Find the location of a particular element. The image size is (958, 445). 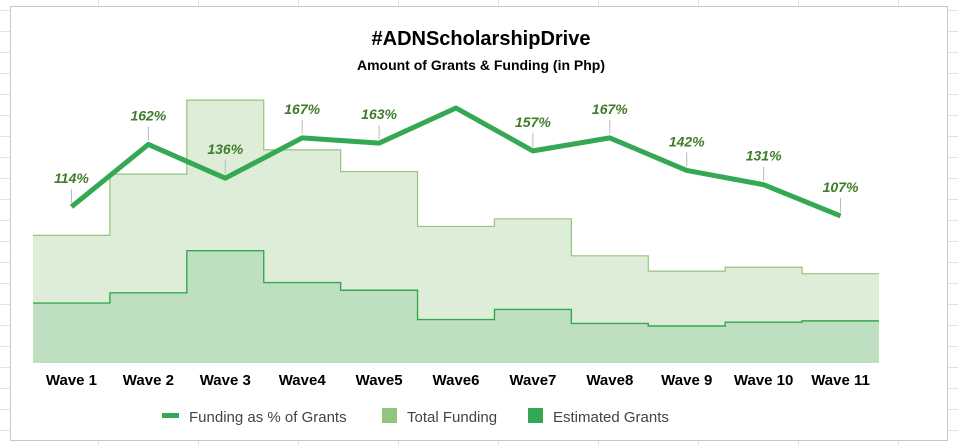

data-label-pct: 142% is located at coordinates (687, 141).